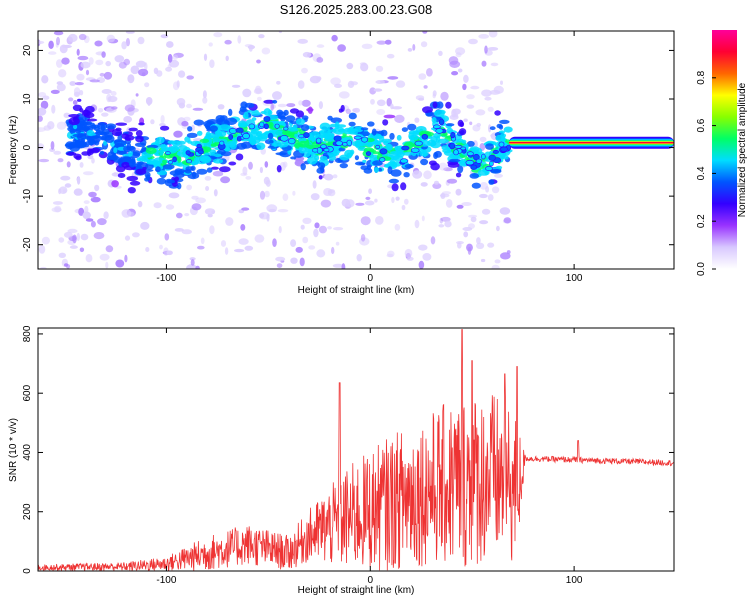  What do you see at coordinates (13, 450) in the screenshot?
I see `snr-y-label: SNR (10 * v/v)` at bounding box center [13, 450].